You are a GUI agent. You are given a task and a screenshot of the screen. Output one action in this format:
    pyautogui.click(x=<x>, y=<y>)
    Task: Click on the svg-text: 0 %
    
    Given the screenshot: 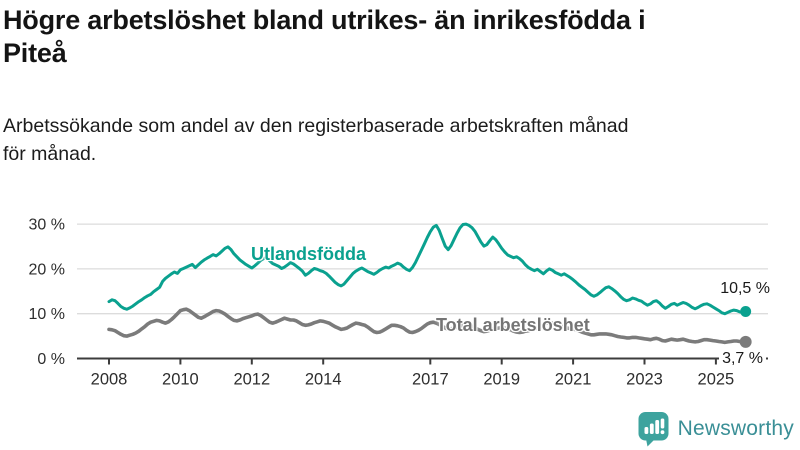 What is the action you would take?
    pyautogui.click(x=51, y=359)
    